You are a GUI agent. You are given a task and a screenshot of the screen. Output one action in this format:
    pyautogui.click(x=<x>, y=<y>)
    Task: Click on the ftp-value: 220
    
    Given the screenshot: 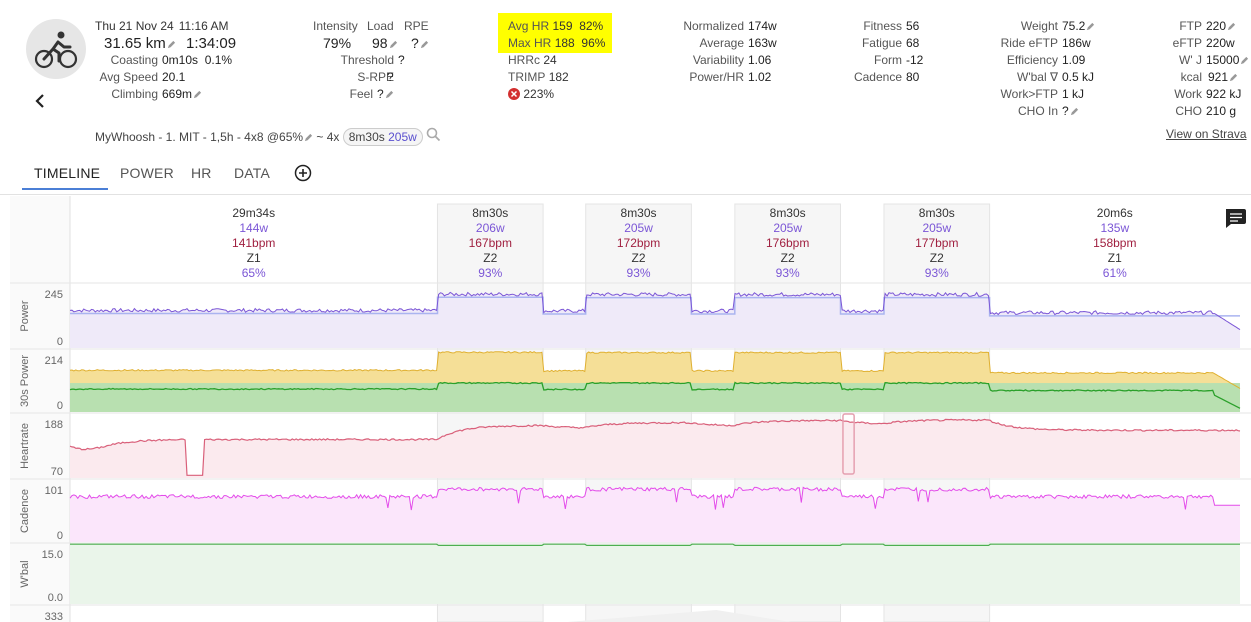 What is the action you would take?
    pyautogui.click(x=1221, y=26)
    